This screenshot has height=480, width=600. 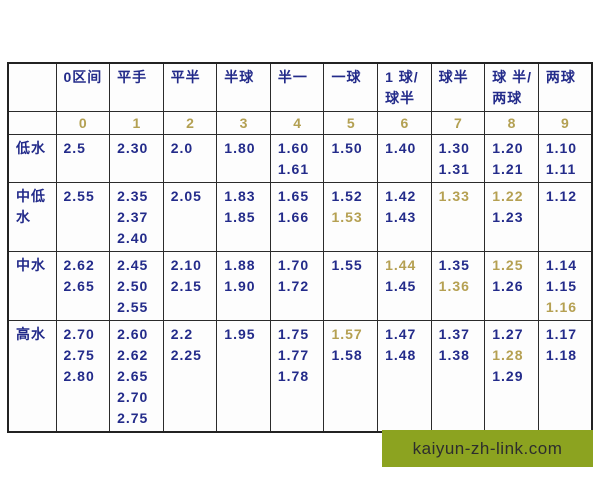 What do you see at coordinates (79, 355) in the screenshot?
I see `odds-value: 2.75` at bounding box center [79, 355].